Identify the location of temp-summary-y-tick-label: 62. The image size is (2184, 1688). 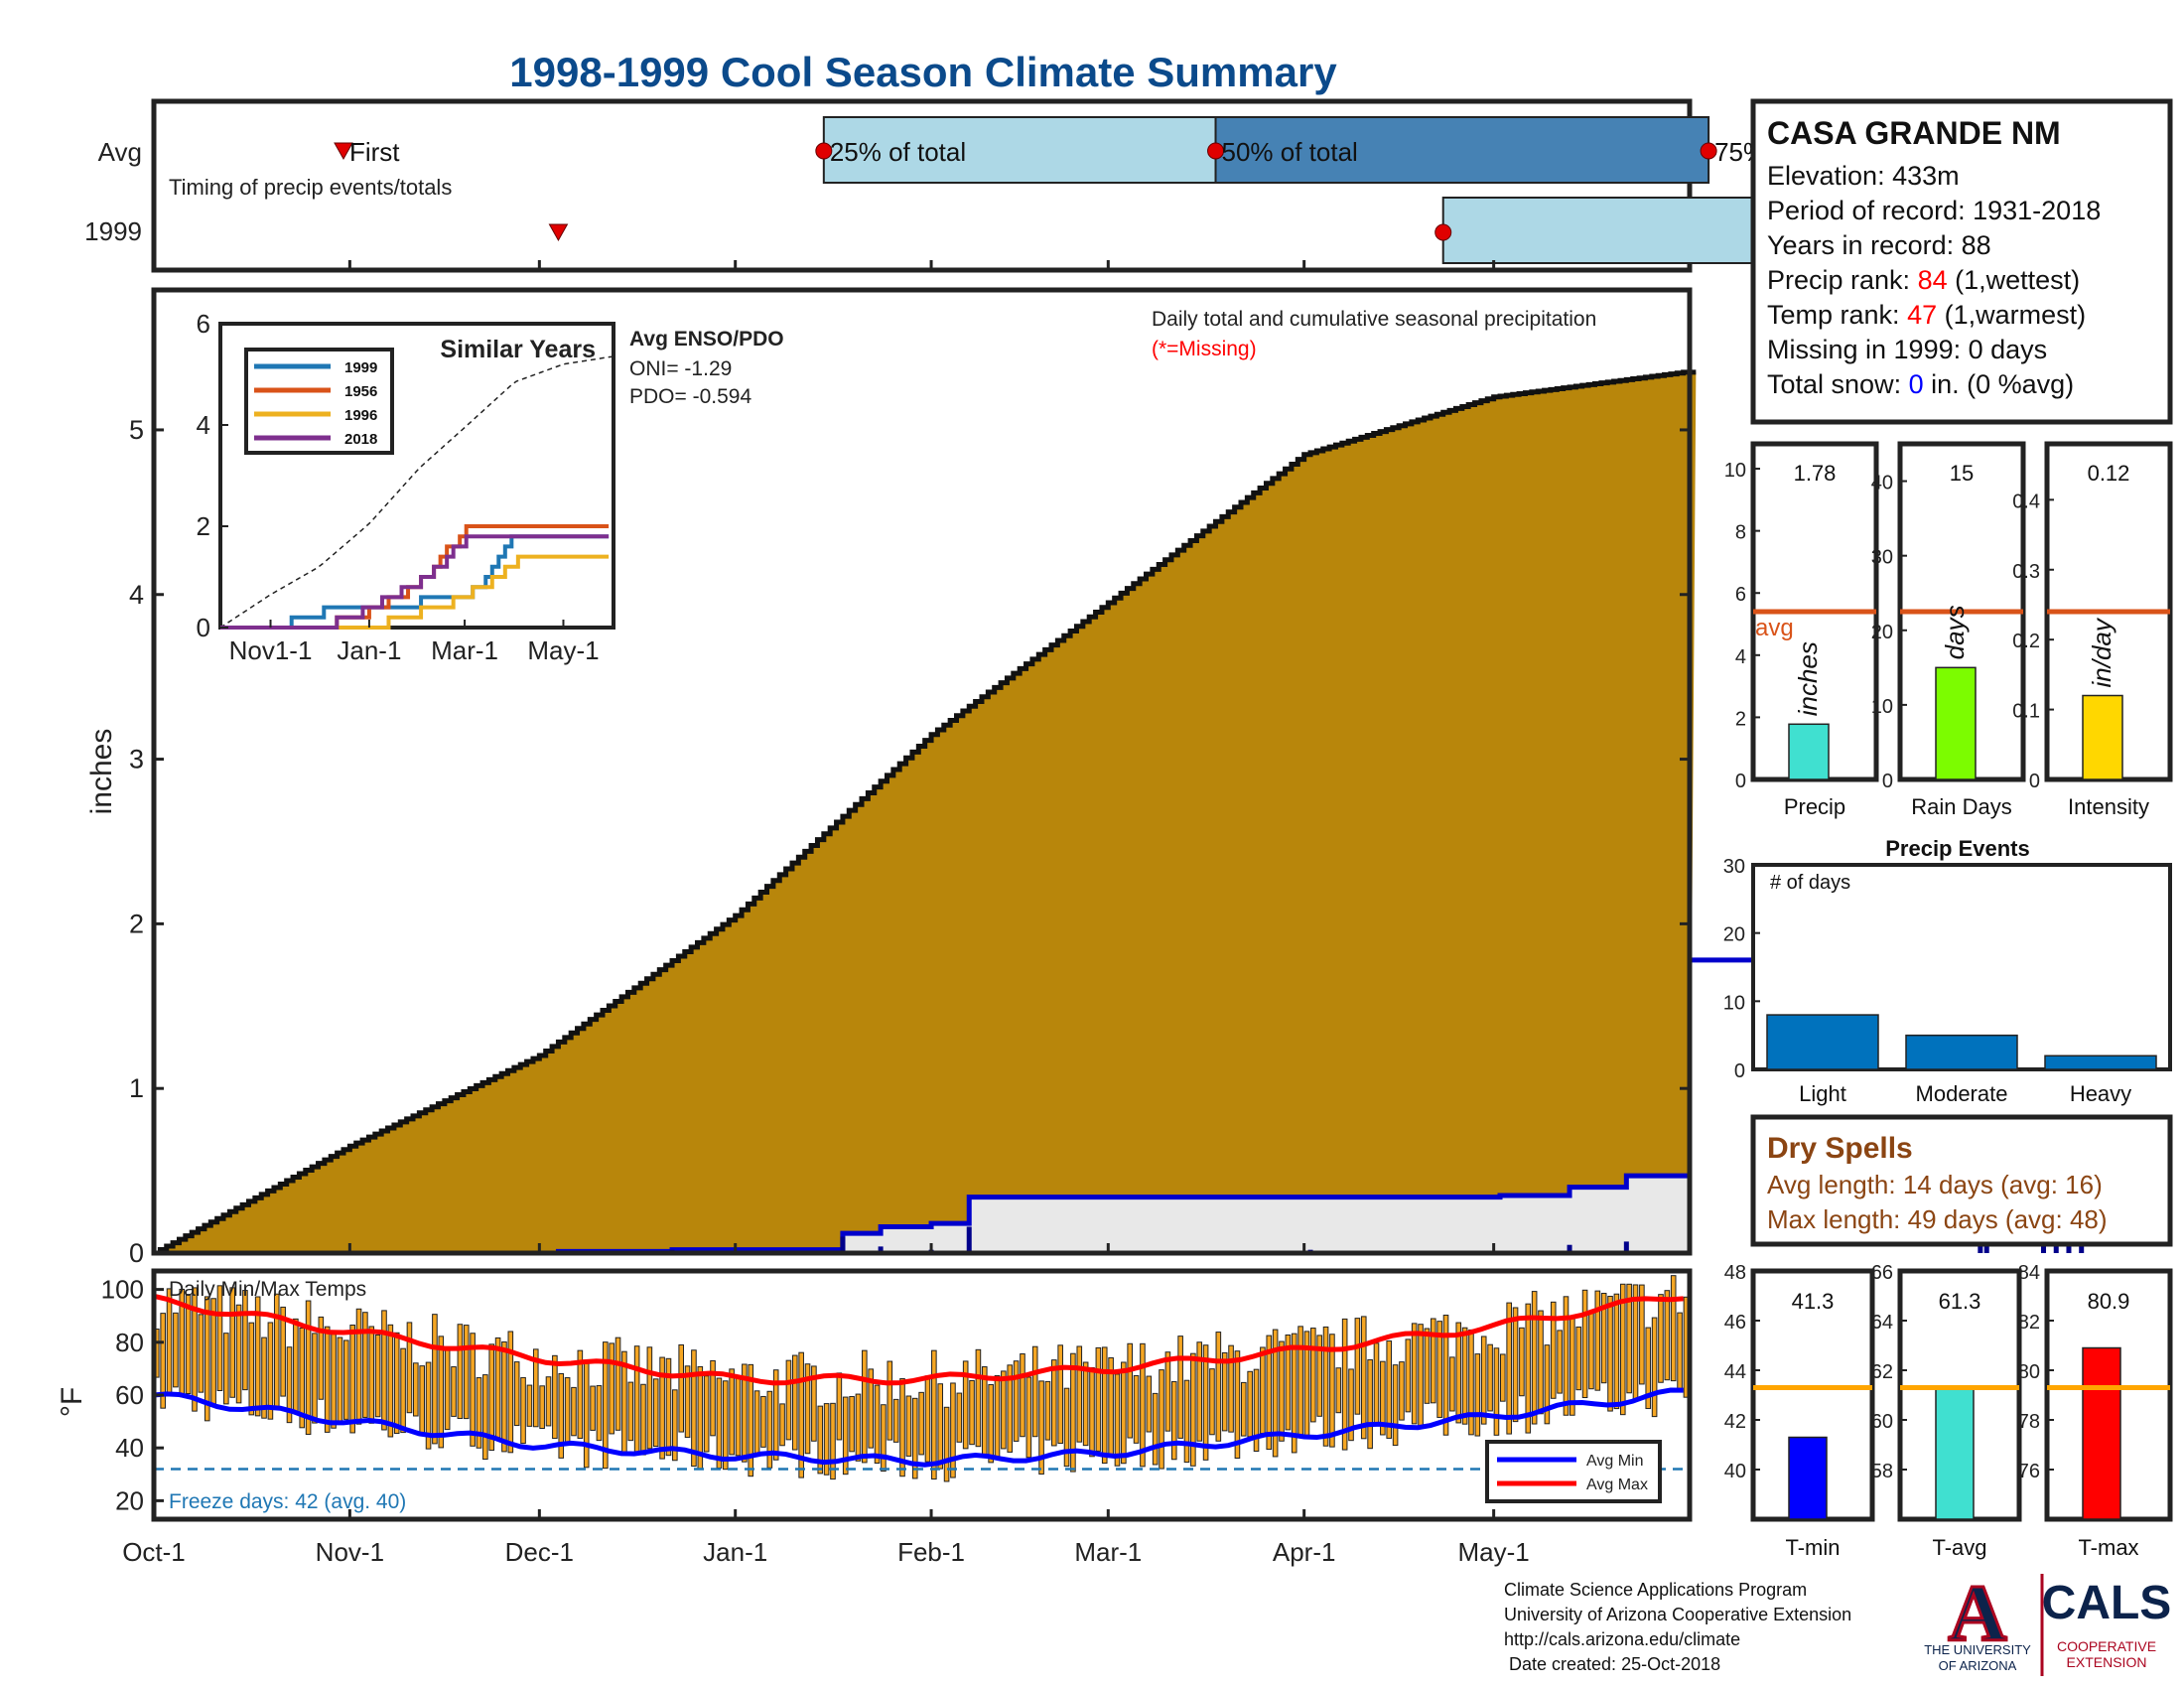
(1882, 1372).